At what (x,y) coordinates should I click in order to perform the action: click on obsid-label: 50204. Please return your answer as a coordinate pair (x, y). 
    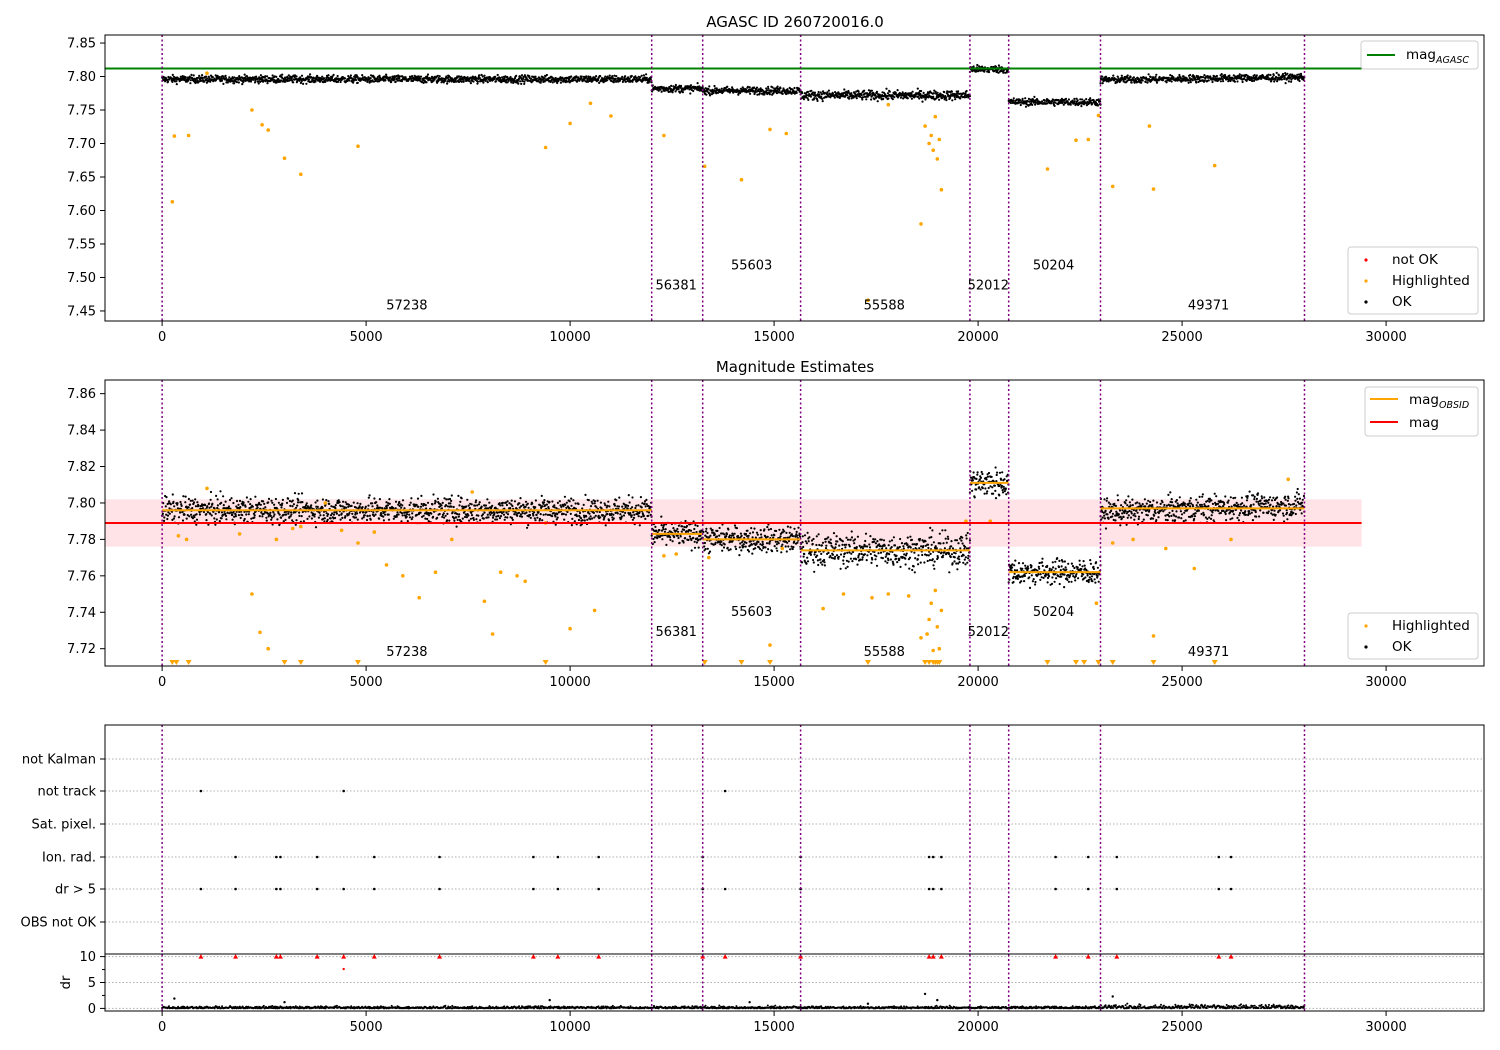
    Looking at the image, I should click on (1053, 265).